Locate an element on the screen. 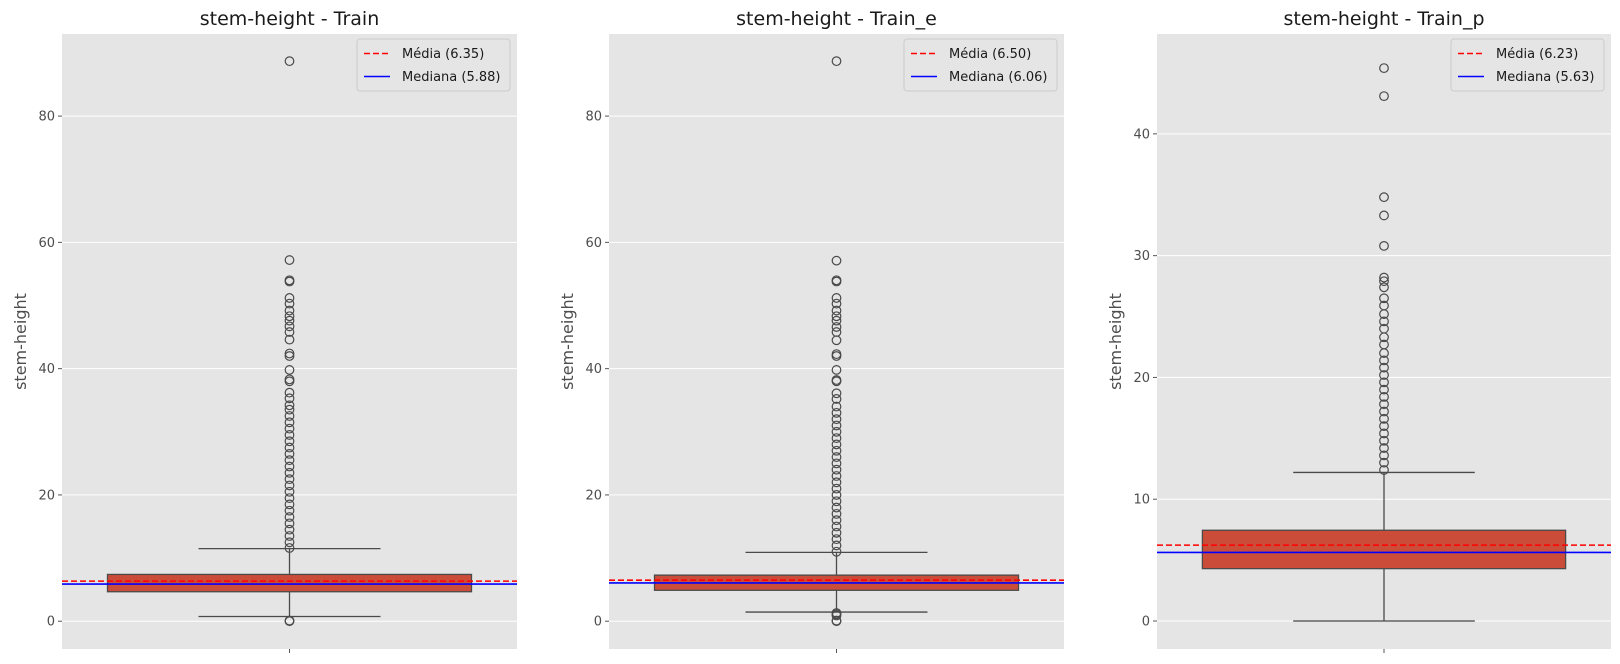  y-tick-label: 40 is located at coordinates (593, 369).